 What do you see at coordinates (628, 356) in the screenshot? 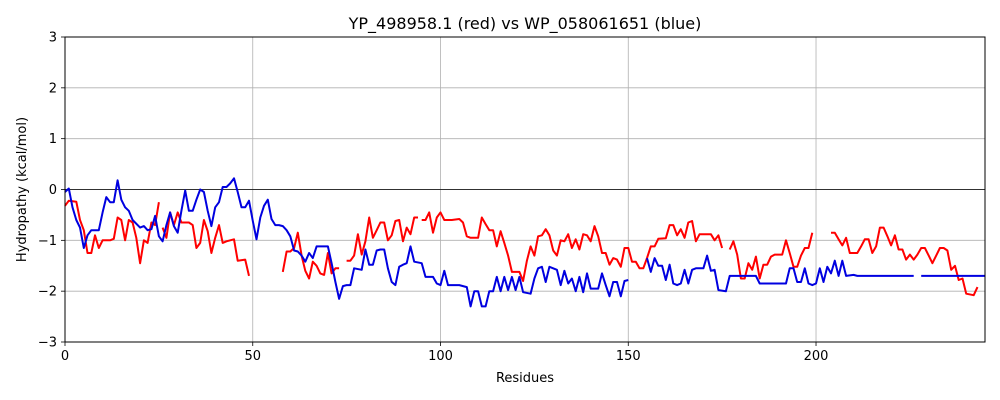
I see `x-tick-label: 150` at bounding box center [628, 356].